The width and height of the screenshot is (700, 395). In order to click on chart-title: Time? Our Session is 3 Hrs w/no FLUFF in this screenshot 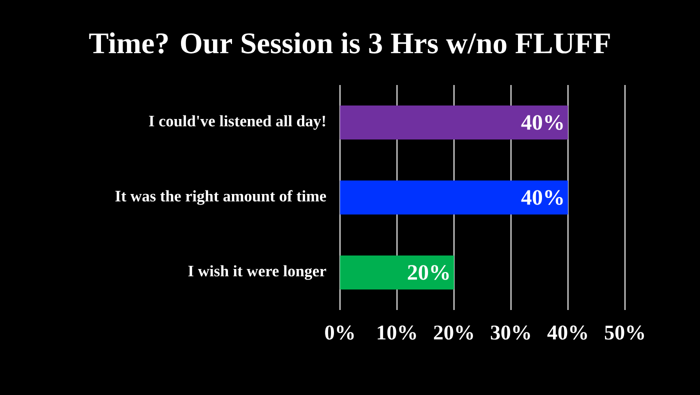, I will do `click(349, 43)`.